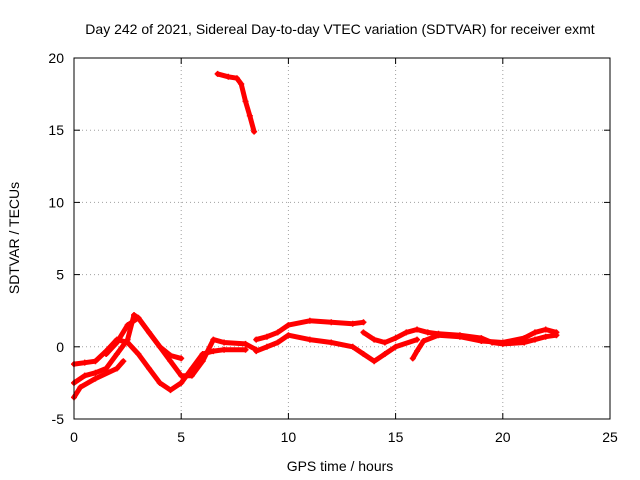 This screenshot has height=480, width=640. Describe the element at coordinates (74, 437) in the screenshot. I see `x-tick-label: 0` at that location.